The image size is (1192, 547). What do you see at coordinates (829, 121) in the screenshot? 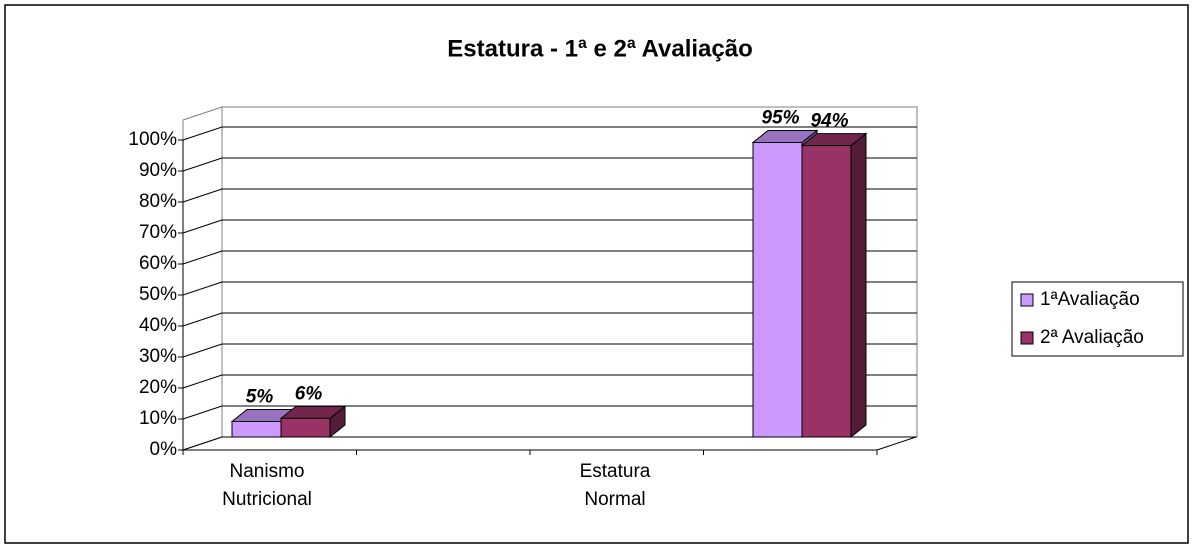
I see `data-label: 94%` at bounding box center [829, 121].